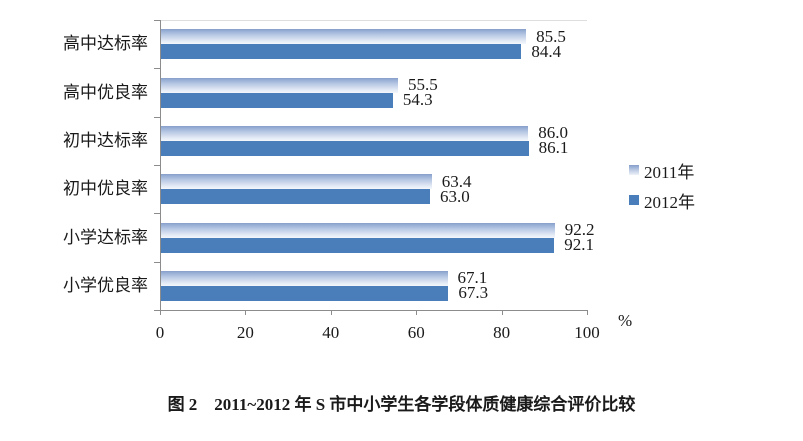  What do you see at coordinates (455, 196) in the screenshot?
I see `value-label-series1-cat3: 63.0` at bounding box center [455, 196].